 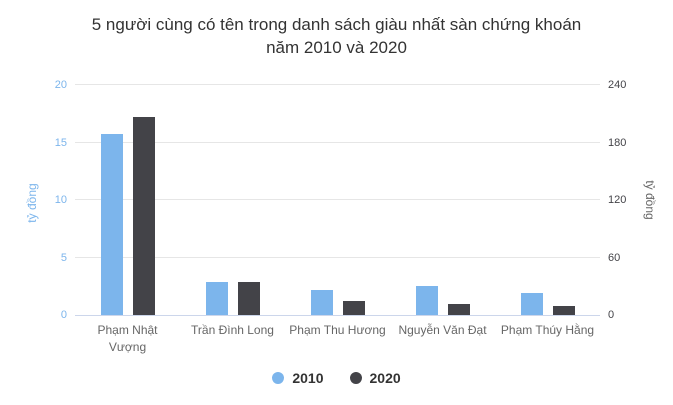 What do you see at coordinates (278, 378) in the screenshot?
I see `legend-dot-2010-icon` at bounding box center [278, 378].